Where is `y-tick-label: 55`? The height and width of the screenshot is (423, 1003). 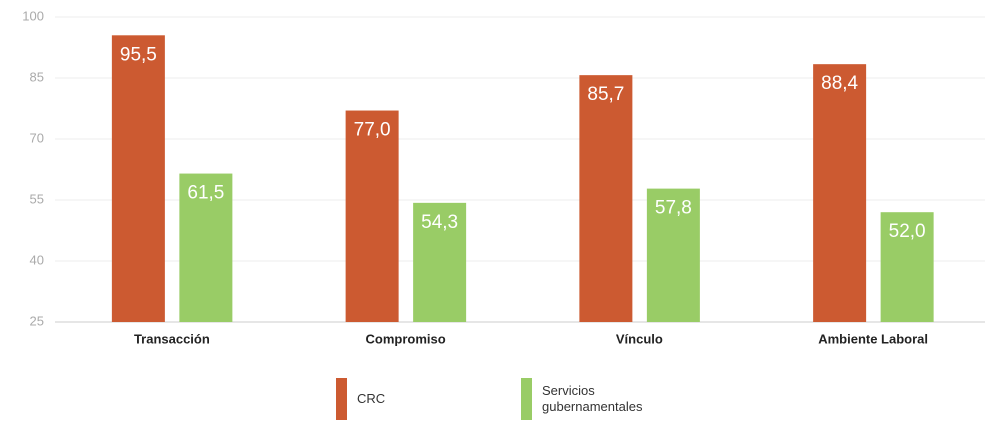
y-tick-label: 55 is located at coordinates (37, 198).